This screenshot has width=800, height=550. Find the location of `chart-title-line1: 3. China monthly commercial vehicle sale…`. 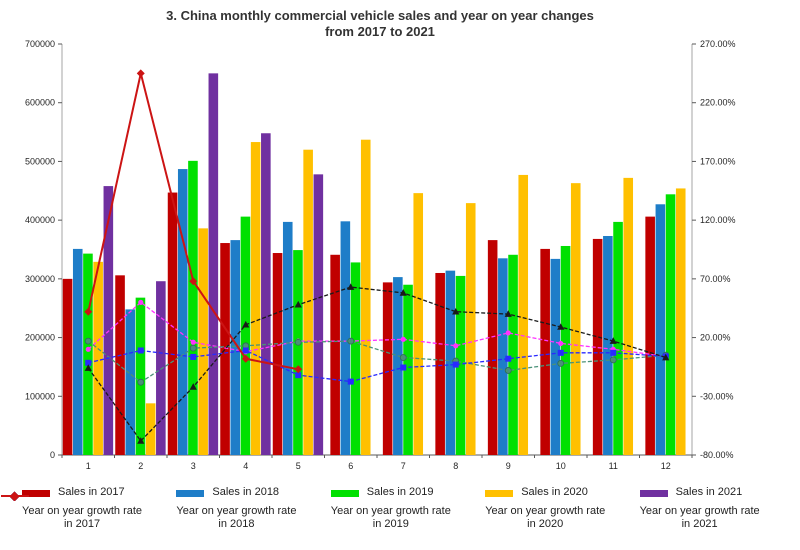

chart-title-line1: 3. China monthly commercial vehicle sale… is located at coordinates (380, 15).